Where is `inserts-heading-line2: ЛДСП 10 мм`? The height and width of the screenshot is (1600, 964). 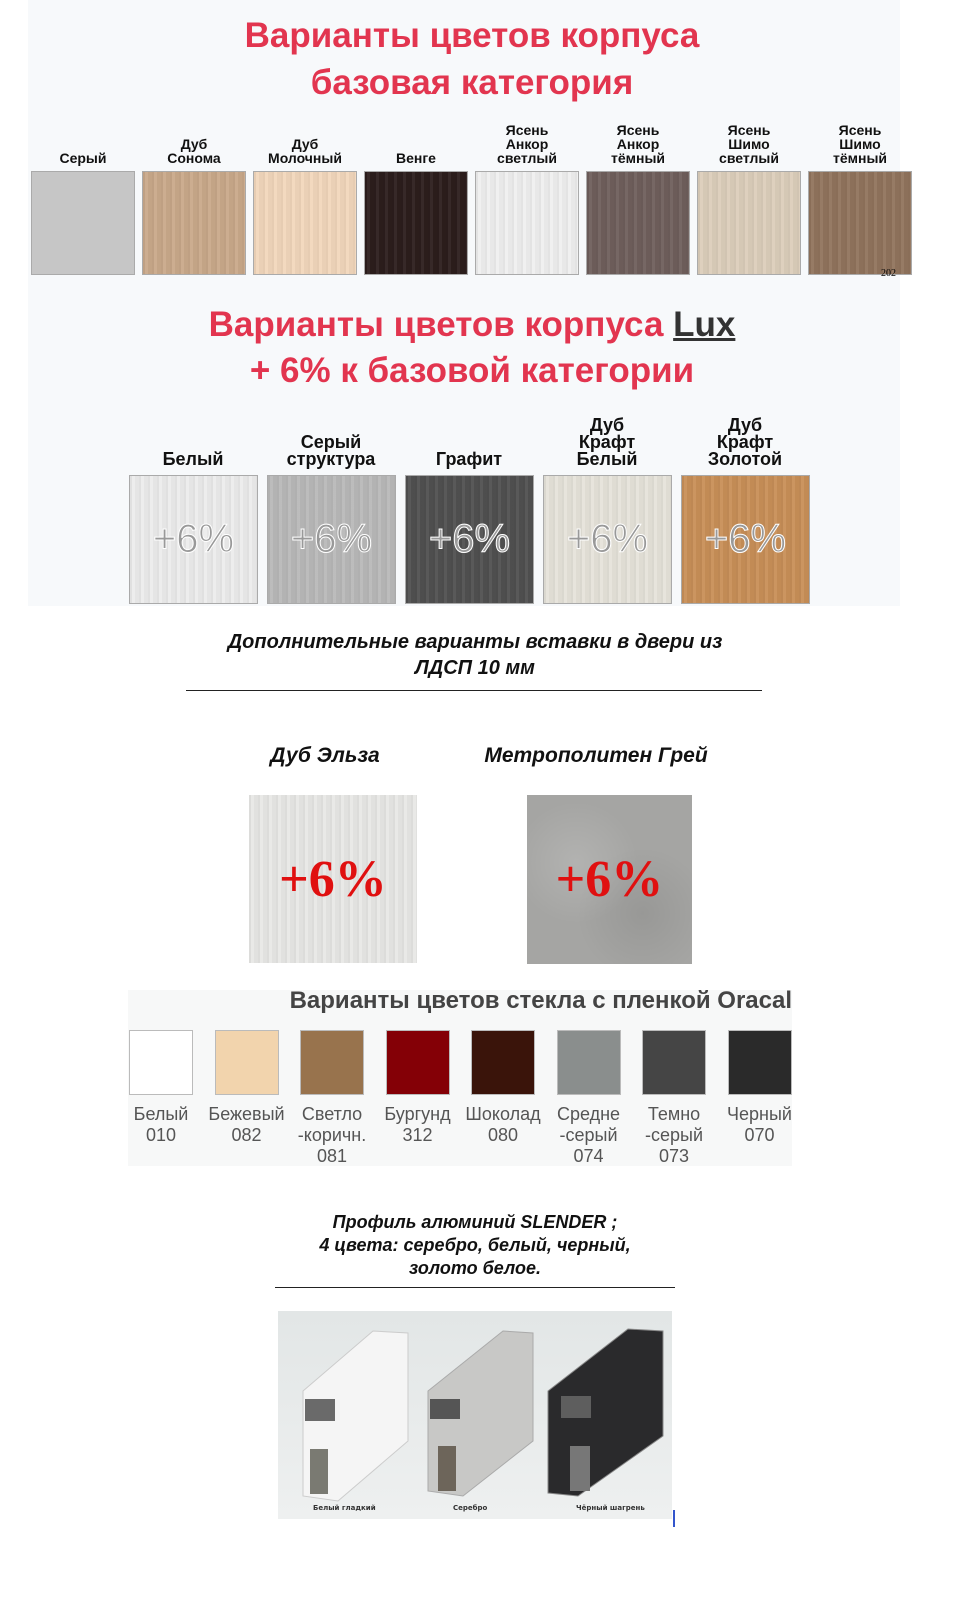
inserts-heading-line2: ЛДСП 10 мм is located at coordinates (475, 668).